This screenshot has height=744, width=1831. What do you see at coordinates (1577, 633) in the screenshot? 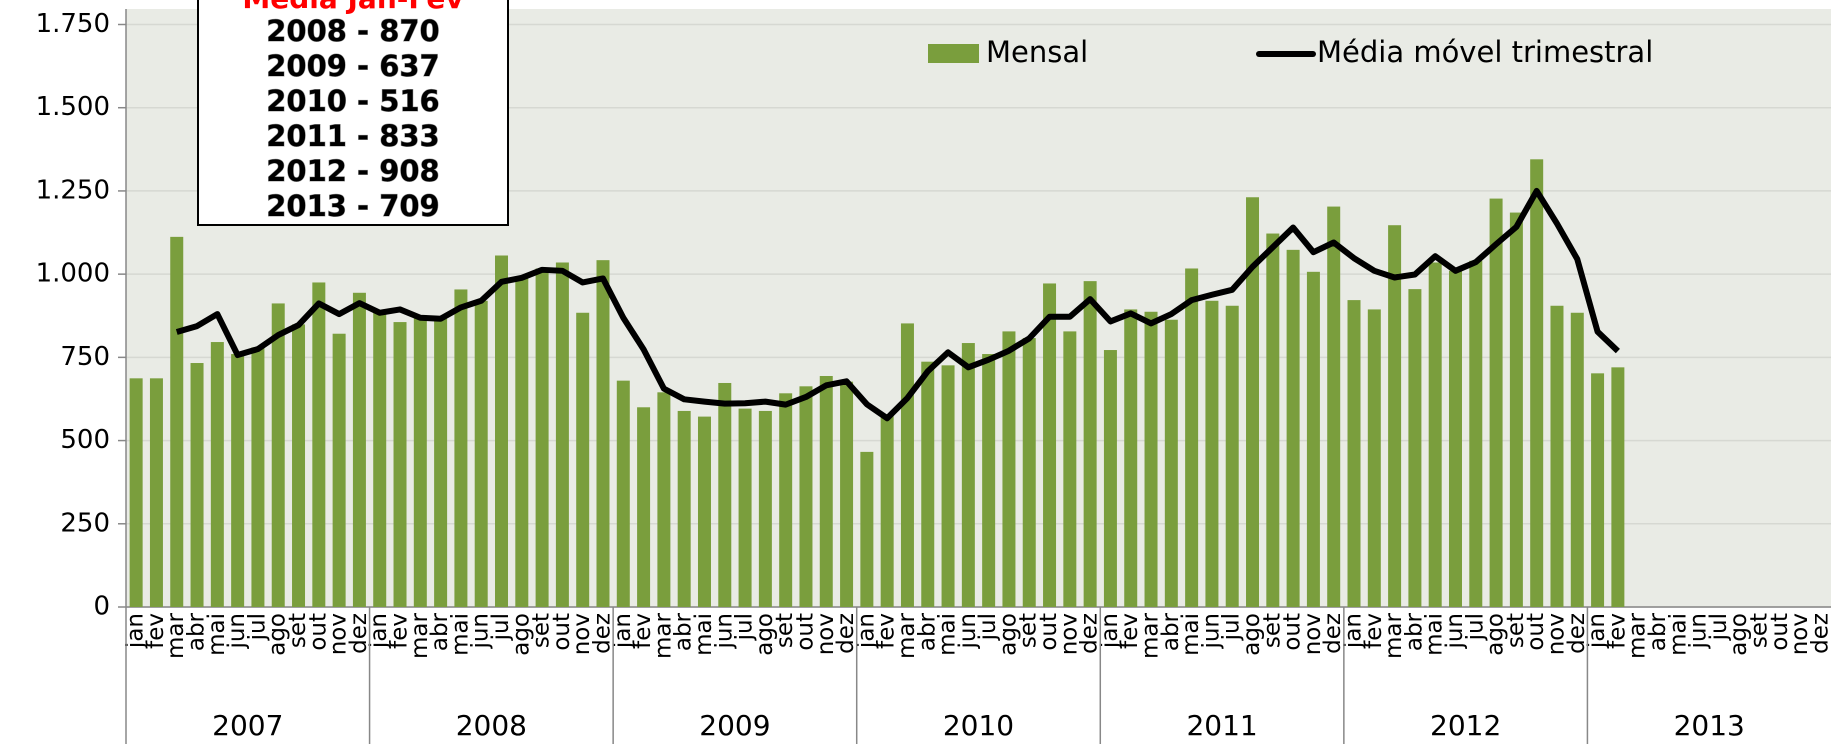
I see `x-tick-label: dez` at bounding box center [1577, 633].